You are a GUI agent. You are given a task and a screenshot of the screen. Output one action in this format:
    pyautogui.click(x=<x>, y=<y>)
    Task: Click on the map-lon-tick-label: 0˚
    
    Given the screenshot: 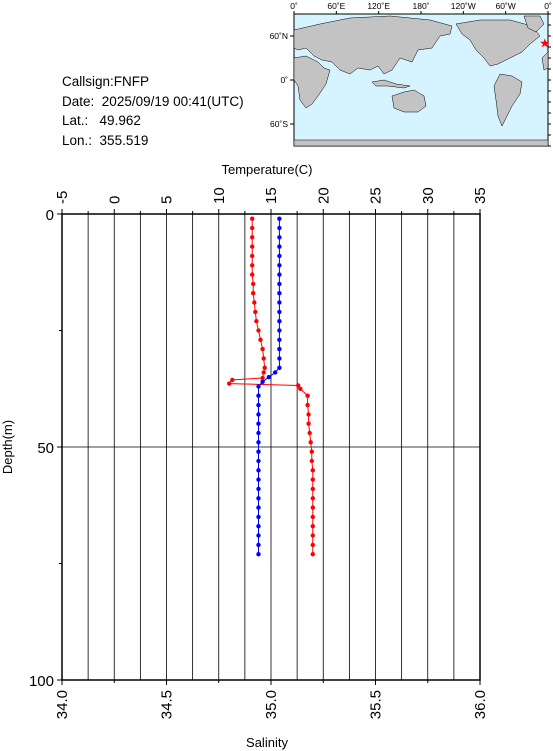 What is the action you would take?
    pyautogui.click(x=548, y=6)
    